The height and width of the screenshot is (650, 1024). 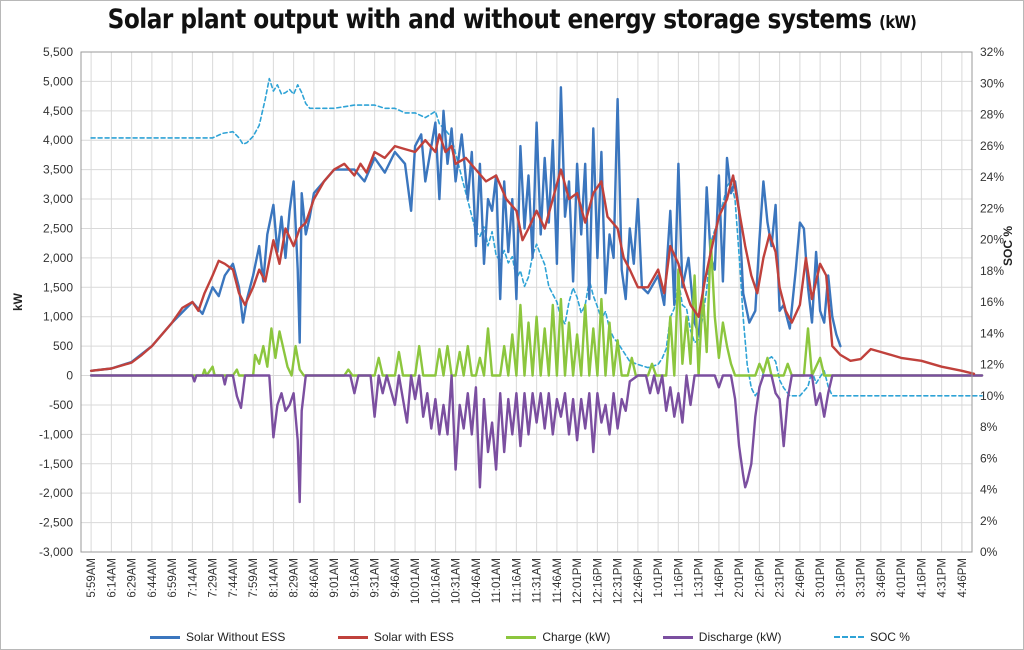 What do you see at coordinates (781, 578) in the screenshot?
I see `x-tick-label: 2:31PM` at bounding box center [781, 578].